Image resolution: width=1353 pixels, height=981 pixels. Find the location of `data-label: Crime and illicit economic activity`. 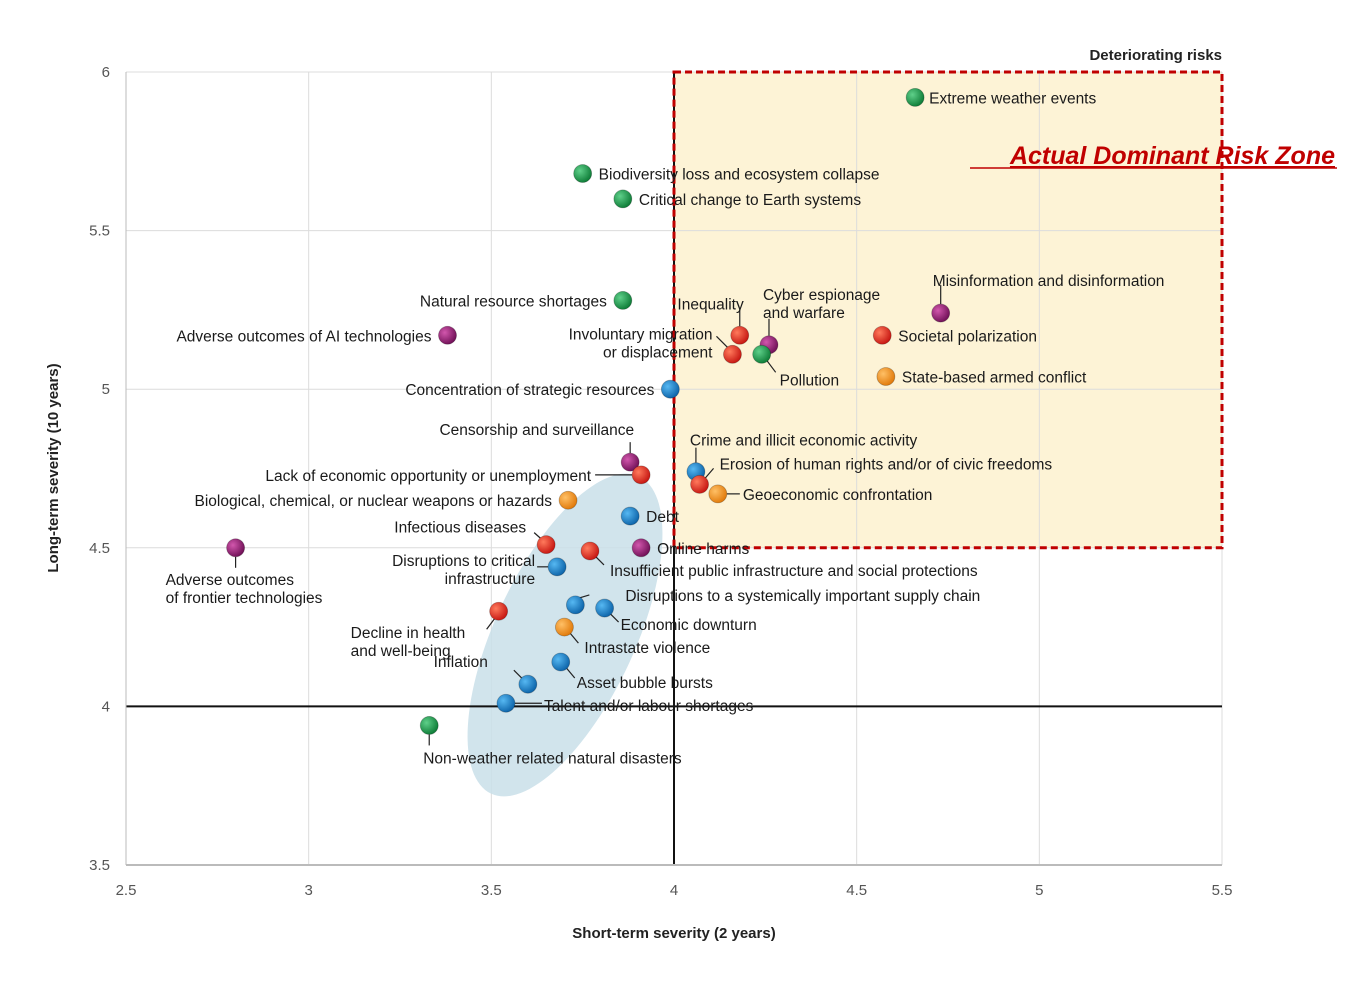

data-label: Crime and illicit economic activity is located at coordinates (804, 441).